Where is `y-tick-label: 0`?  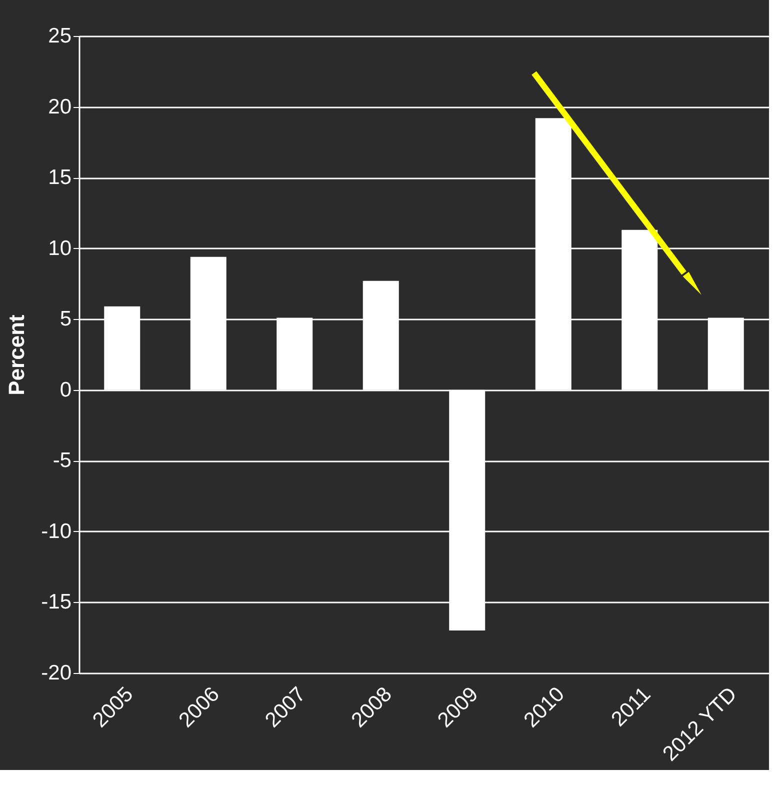
y-tick-label: 0 is located at coordinates (66, 390).